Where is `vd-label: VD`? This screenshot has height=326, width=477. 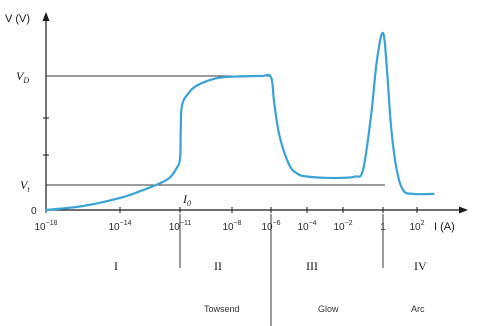 vd-label: VD is located at coordinates (22, 77).